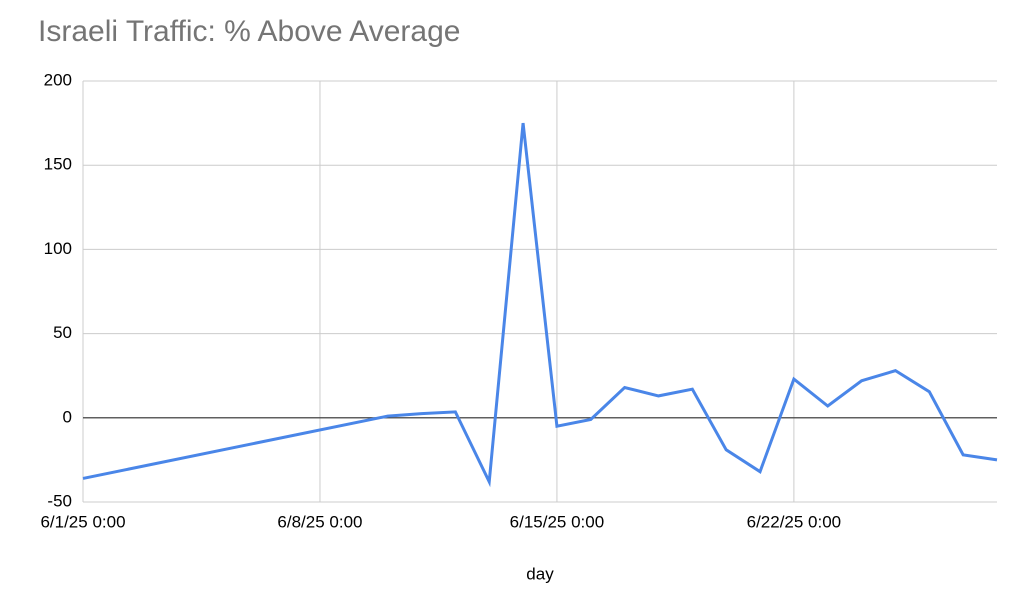 This screenshot has height=597, width=1024. What do you see at coordinates (540, 573) in the screenshot?
I see `x-axis-label: day` at bounding box center [540, 573].